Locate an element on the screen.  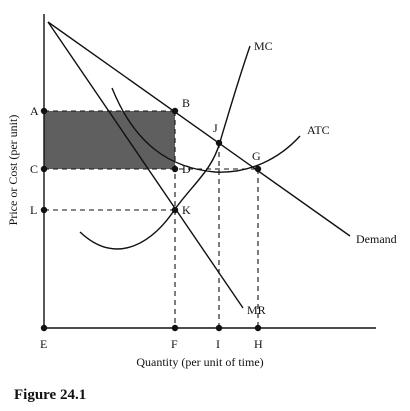
label-j: J is located at coordinates (215, 128).